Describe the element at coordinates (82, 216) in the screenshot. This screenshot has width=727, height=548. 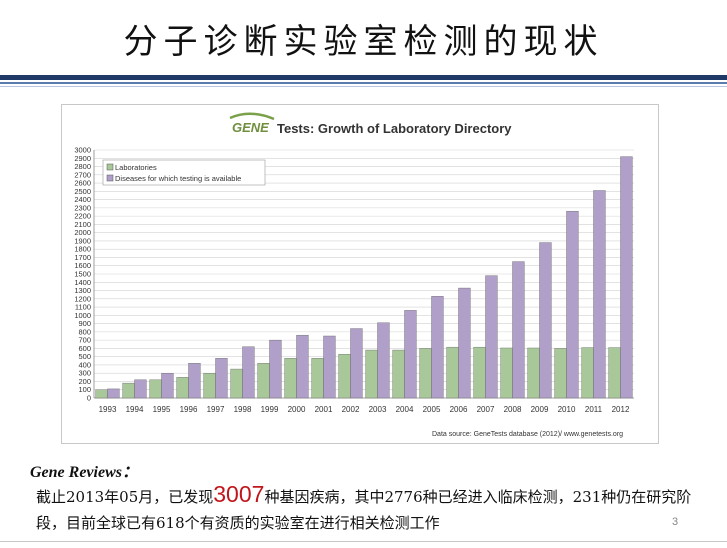
I see `y-tick-label: 2200` at that location.